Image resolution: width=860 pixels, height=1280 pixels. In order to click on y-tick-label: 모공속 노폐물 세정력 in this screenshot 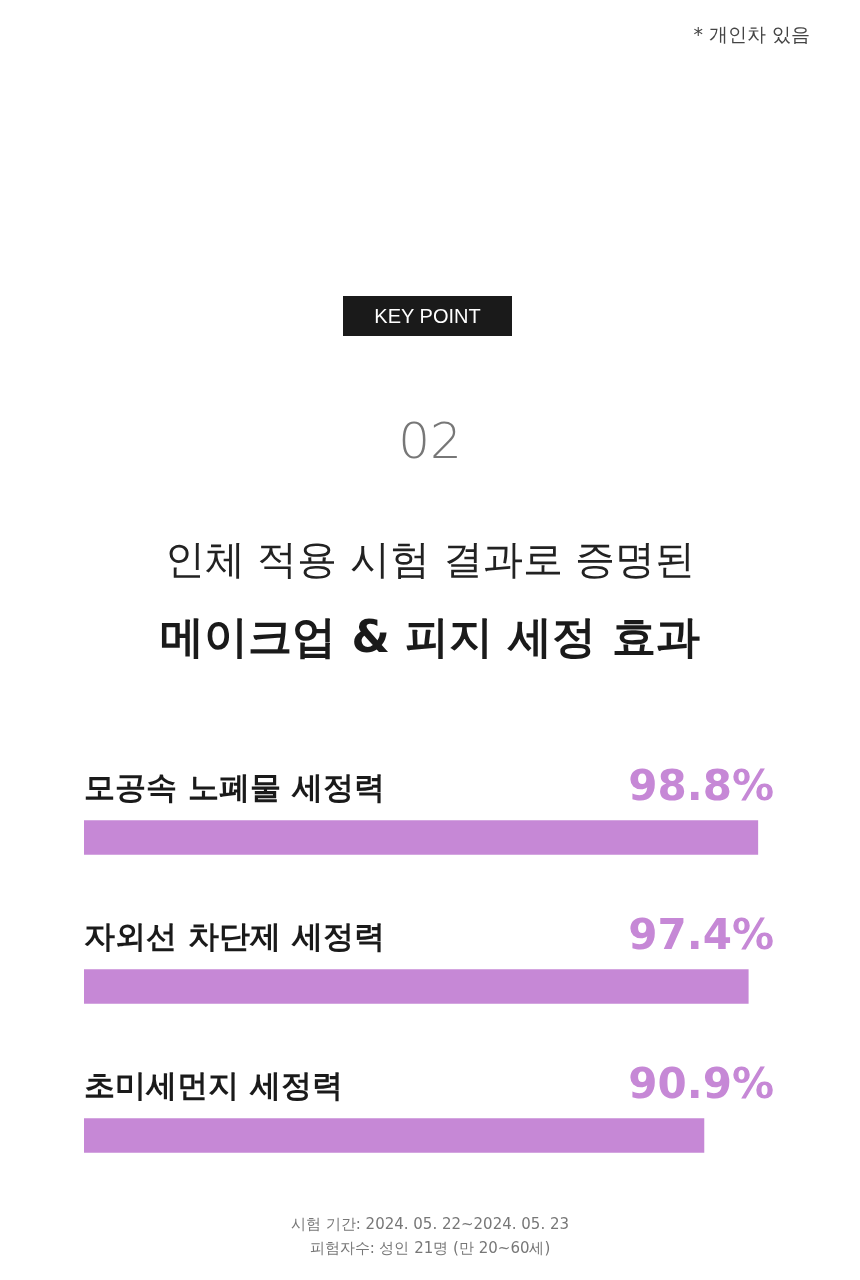, I will do `click(234, 786)`.